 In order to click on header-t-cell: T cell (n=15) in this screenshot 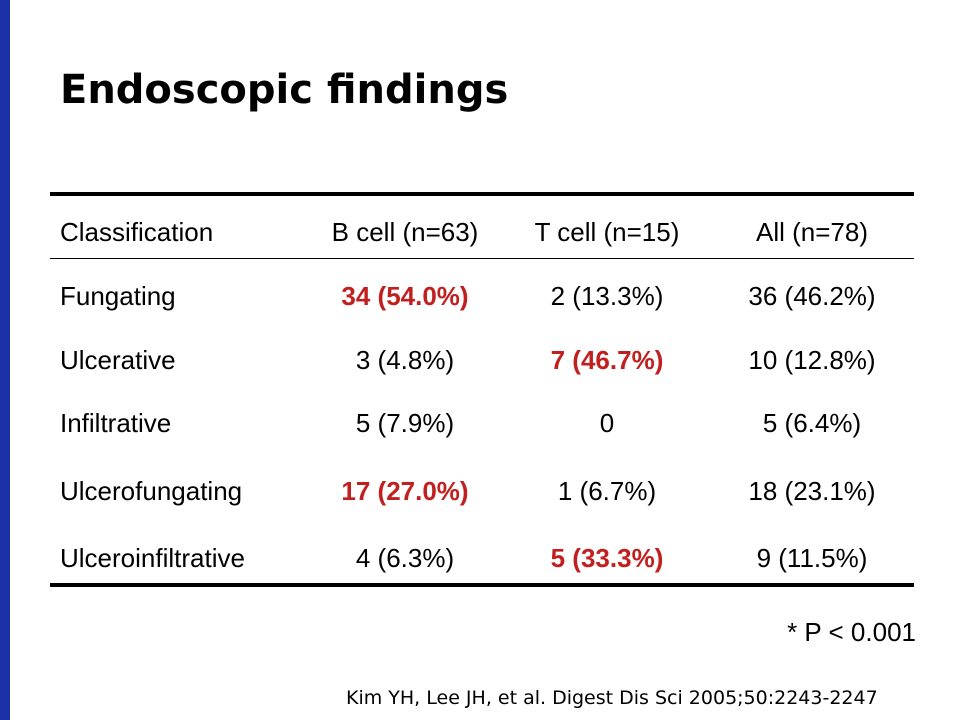, I will do `click(607, 232)`.